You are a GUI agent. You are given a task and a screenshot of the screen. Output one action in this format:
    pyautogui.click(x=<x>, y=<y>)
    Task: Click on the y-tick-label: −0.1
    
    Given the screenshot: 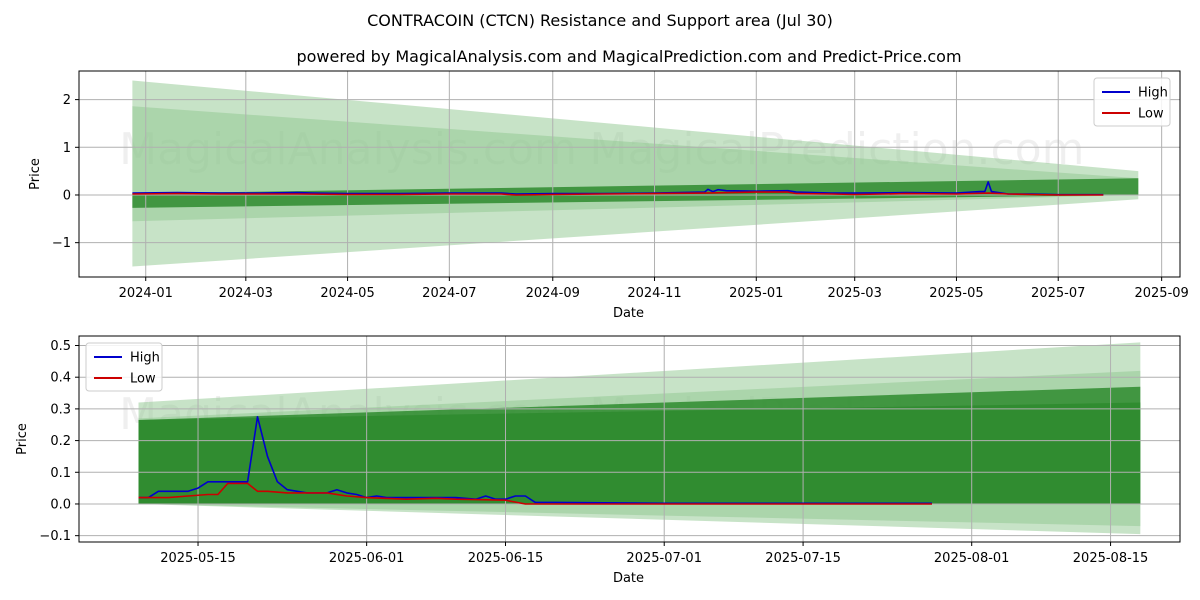 What is the action you would take?
    pyautogui.click(x=55, y=536)
    